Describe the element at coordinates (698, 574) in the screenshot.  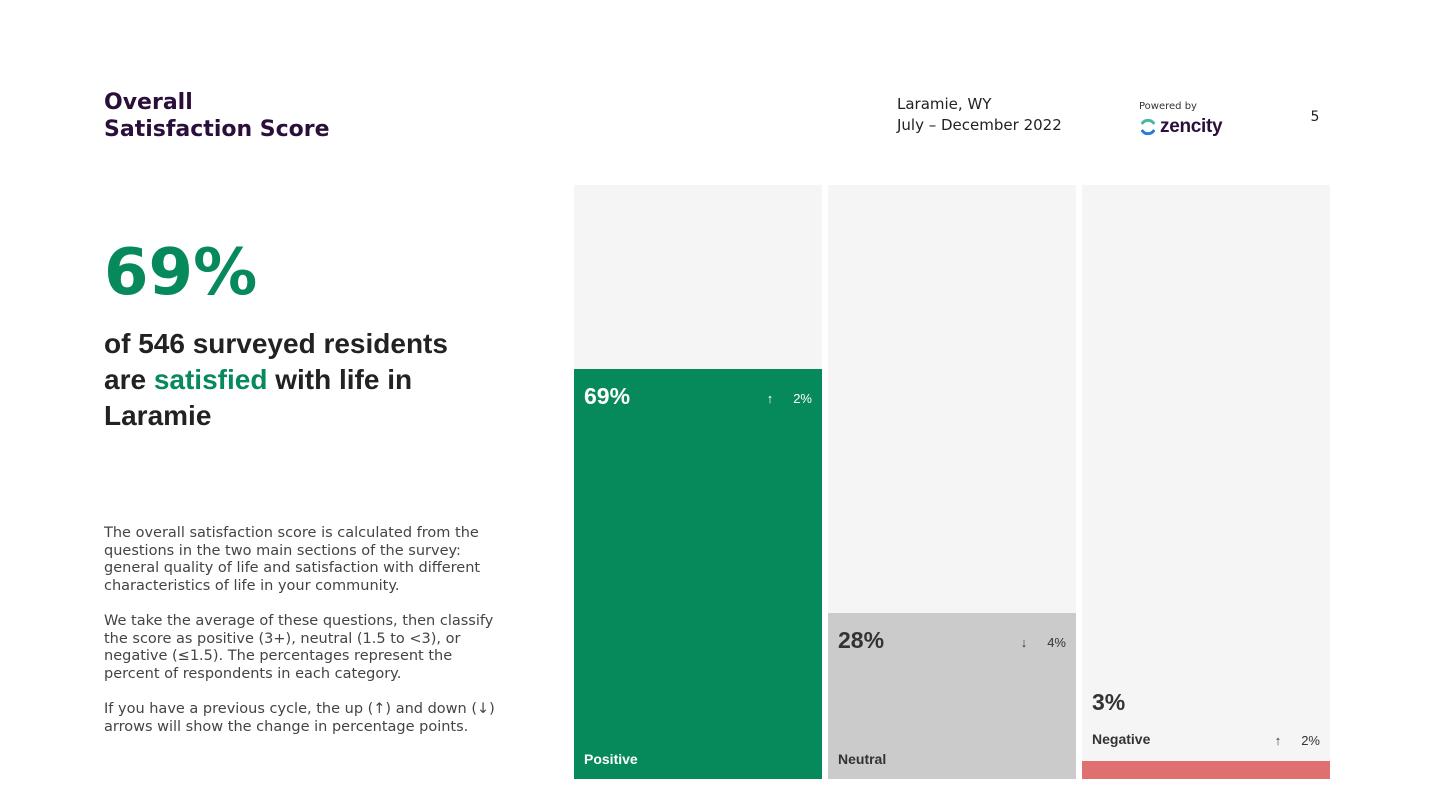
I see `bar-positive` at that location.